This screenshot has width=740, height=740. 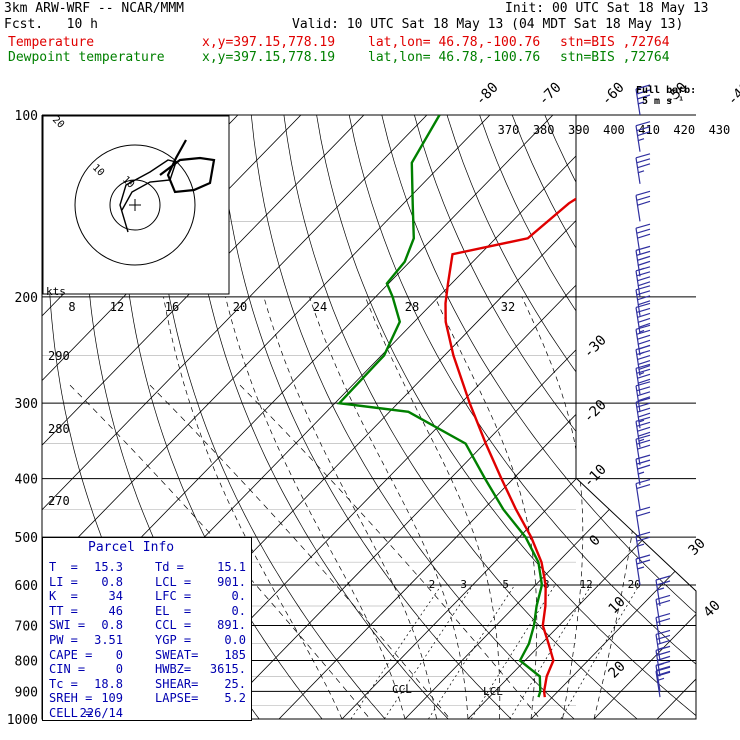 What do you see at coordinates (71, 713) in the screenshot?
I see `parcel-info-cell: CELL =` at bounding box center [71, 713].